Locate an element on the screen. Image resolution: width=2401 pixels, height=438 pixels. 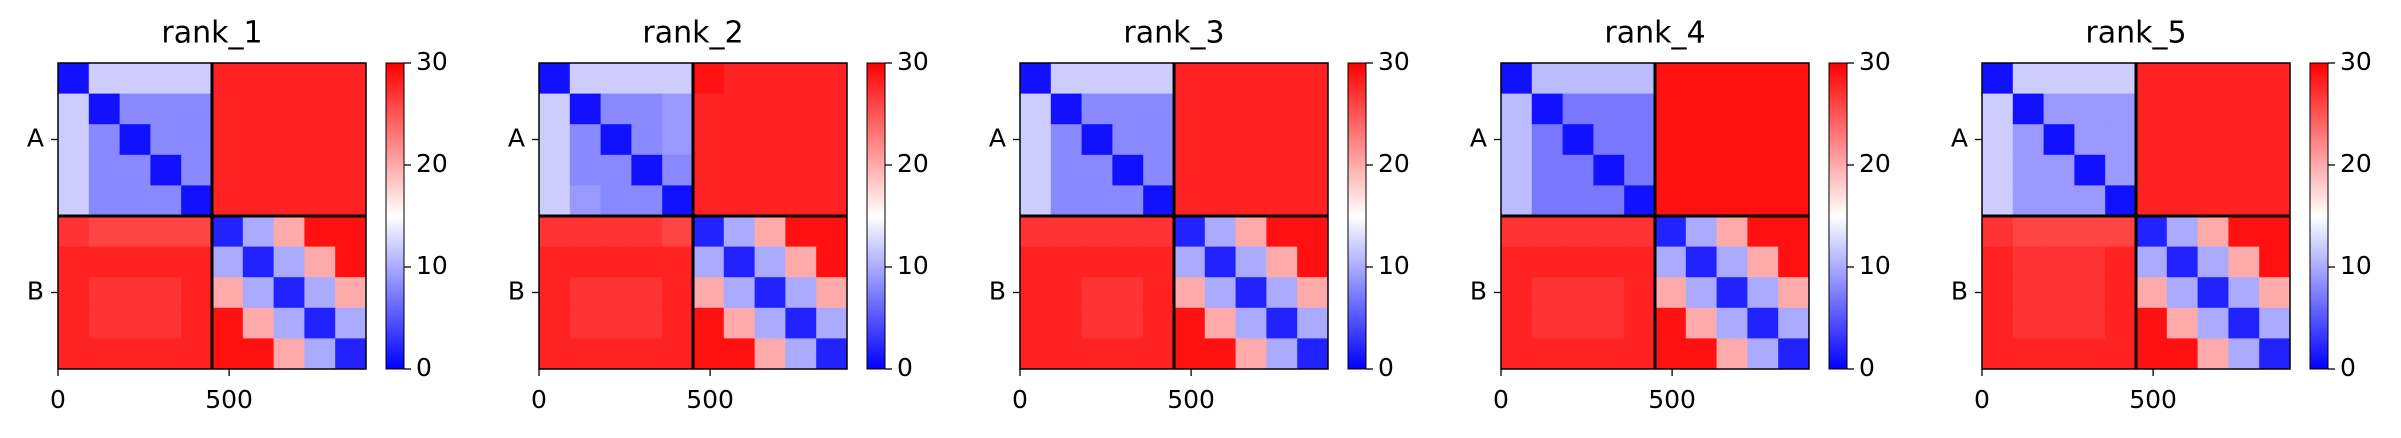
colorbar-tick-label: 20 is located at coordinates (1875, 163).